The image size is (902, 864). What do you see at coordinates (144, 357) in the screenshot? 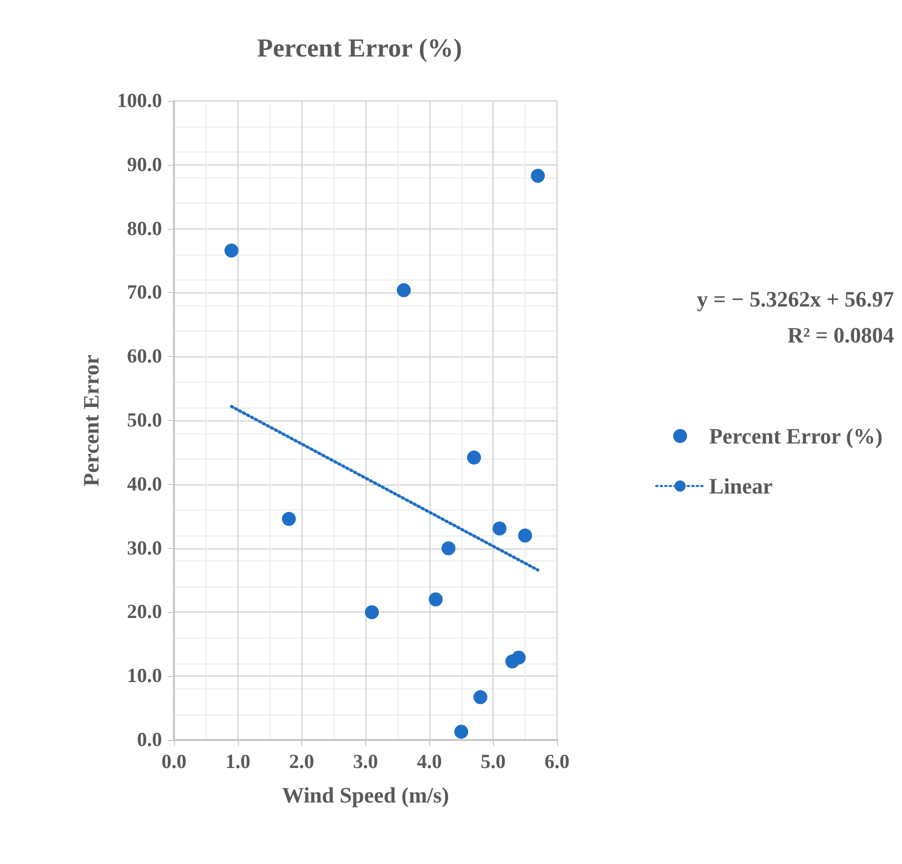
I see `y-tick-label: 60.0` at bounding box center [144, 357].